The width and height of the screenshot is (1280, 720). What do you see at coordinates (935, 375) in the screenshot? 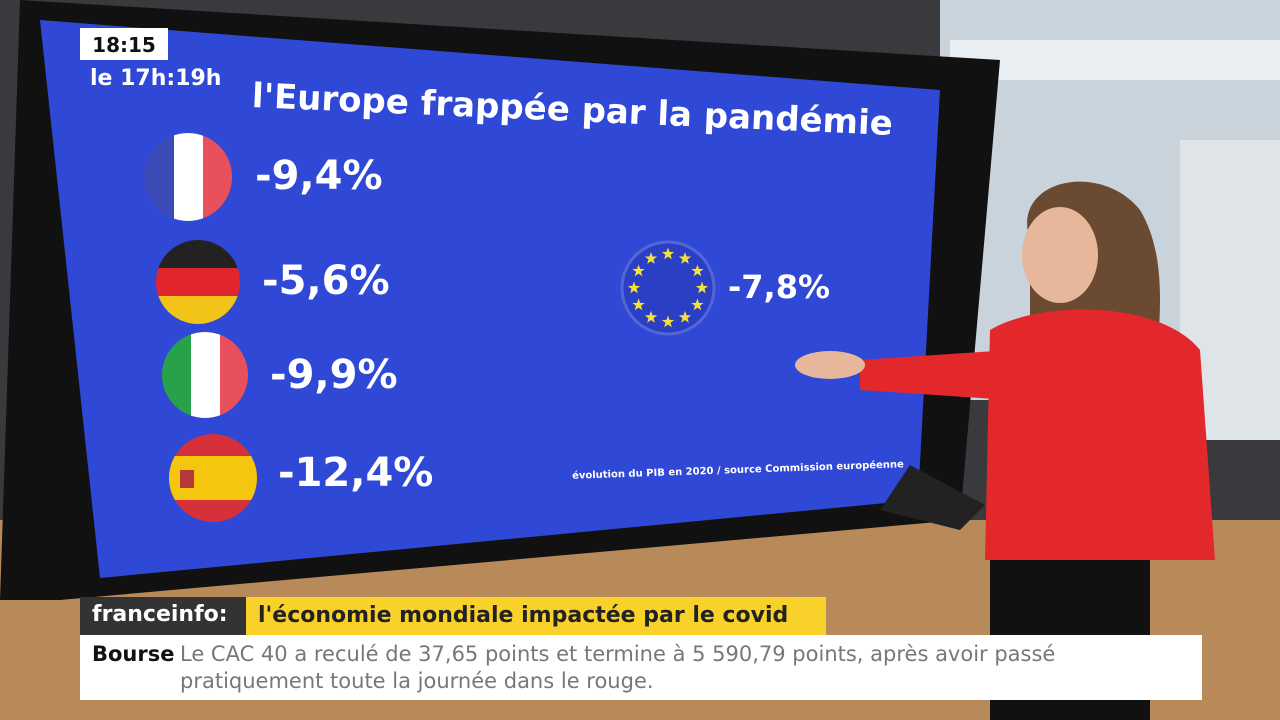
I see `presenter-arm` at bounding box center [935, 375].